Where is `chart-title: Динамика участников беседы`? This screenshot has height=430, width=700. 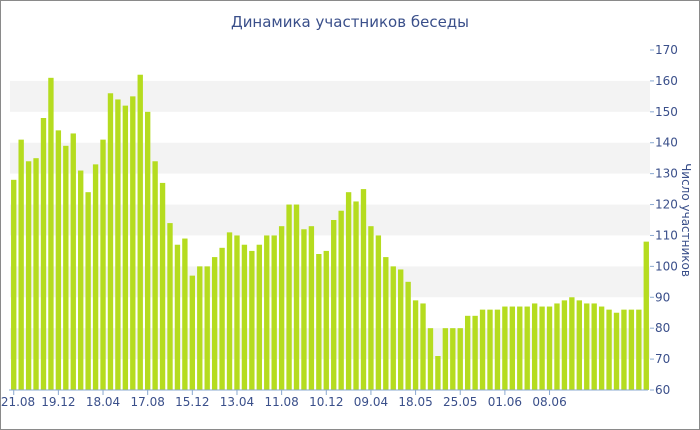 chart-title: Динамика участников беседы is located at coordinates (350, 22).